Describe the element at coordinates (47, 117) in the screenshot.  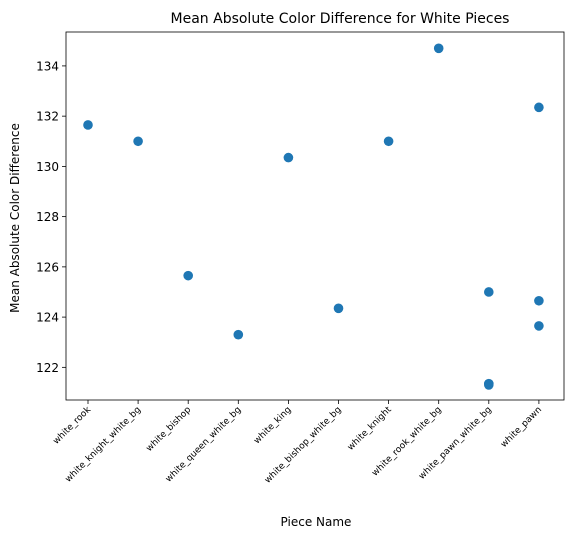
I see `y-tick-label: 132` at that location.